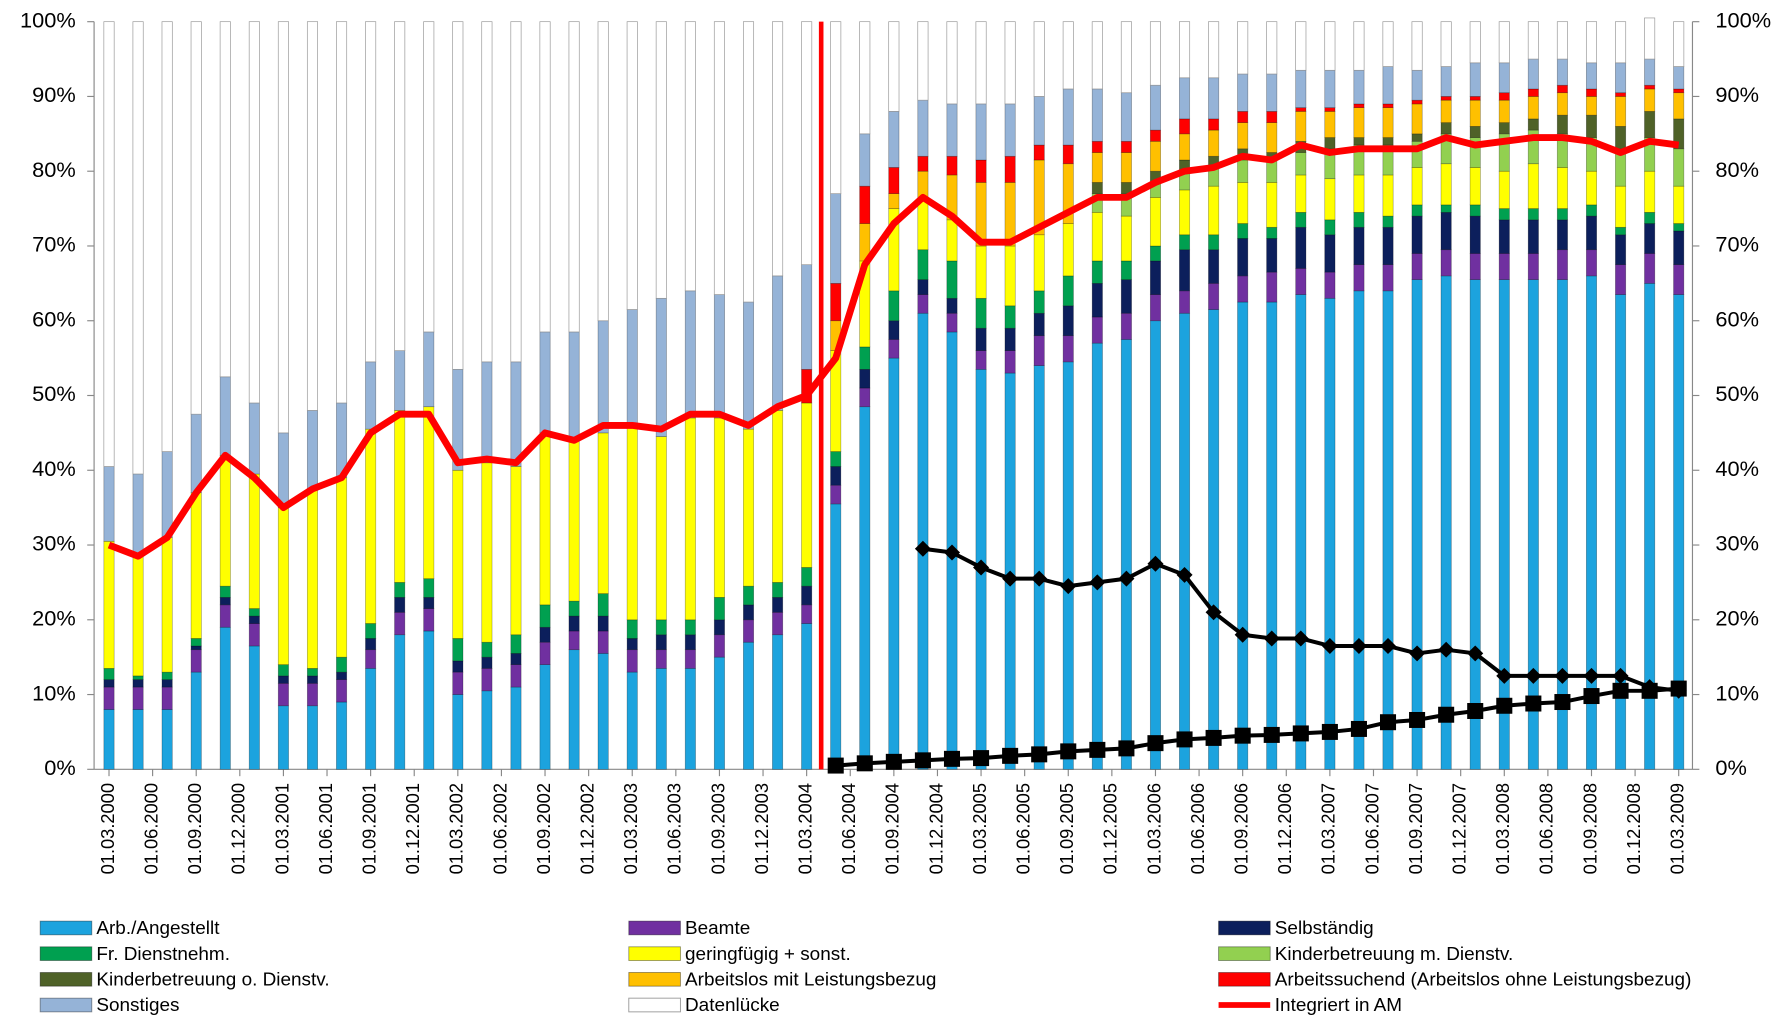  I want to click on x-tick-label: 01.03.2006, so click(1153, 828).